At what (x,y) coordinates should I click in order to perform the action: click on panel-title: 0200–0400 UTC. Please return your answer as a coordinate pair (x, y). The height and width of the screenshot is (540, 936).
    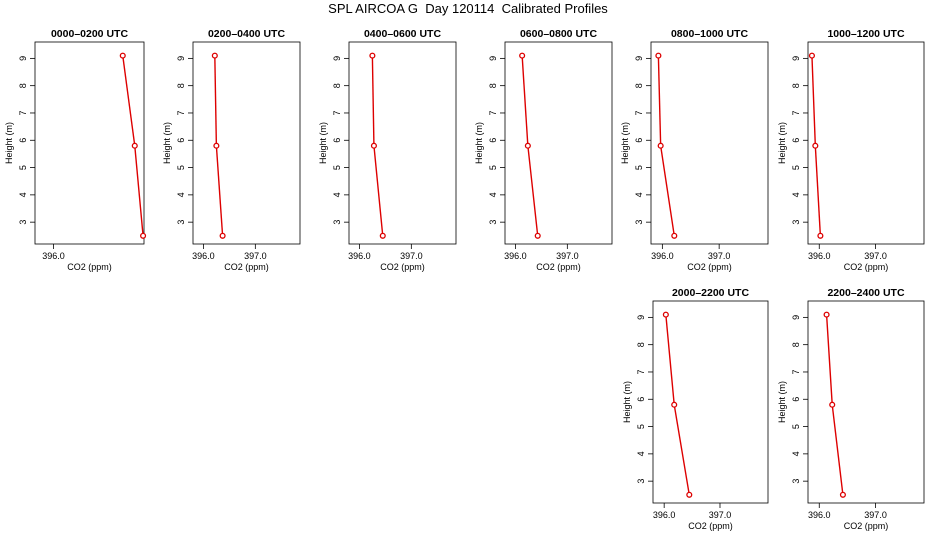
    Looking at the image, I should click on (246, 34).